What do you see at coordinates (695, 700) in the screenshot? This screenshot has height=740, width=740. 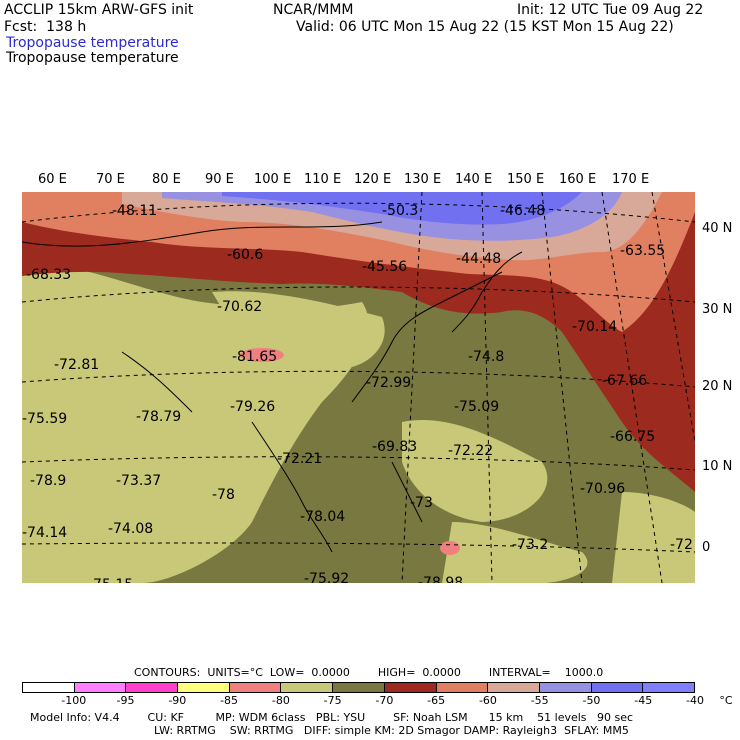 I see `colorbar-tick: -40` at bounding box center [695, 700].